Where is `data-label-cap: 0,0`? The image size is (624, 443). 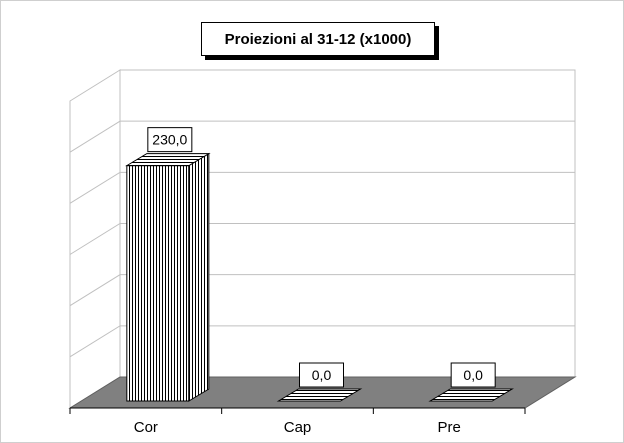 data-label-cap: 0,0 is located at coordinates (321, 375).